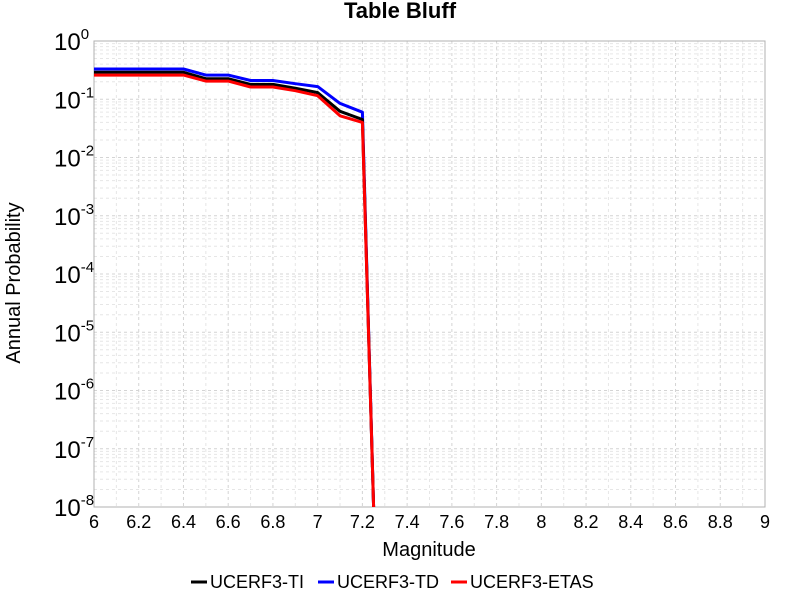  Describe the element at coordinates (496, 522) in the screenshot. I see `x-tick-label: 7.8` at that location.